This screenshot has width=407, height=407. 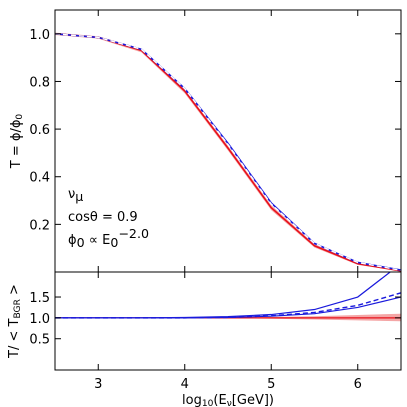 I want to click on x-tick-label: 3, so click(x=98, y=384).